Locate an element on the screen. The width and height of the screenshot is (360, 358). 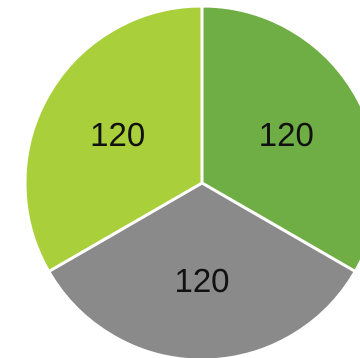
data-label-3: 120 is located at coordinates (117, 134).